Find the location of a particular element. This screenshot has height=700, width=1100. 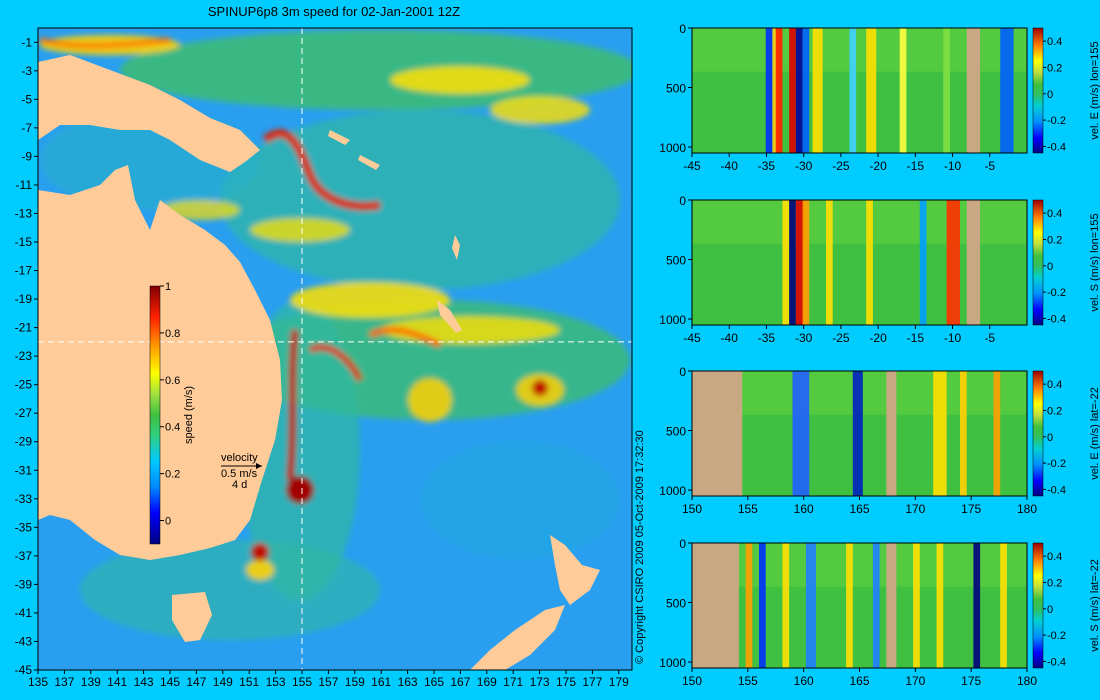

map-x-tick-label: 141 is located at coordinates (117, 682).